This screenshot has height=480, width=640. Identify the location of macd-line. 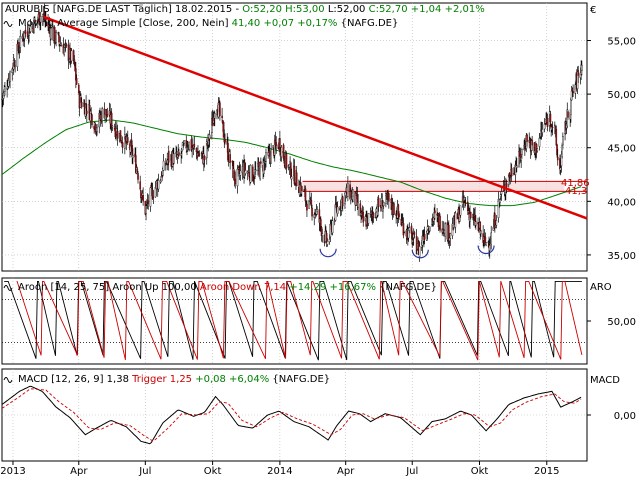
(291, 415).